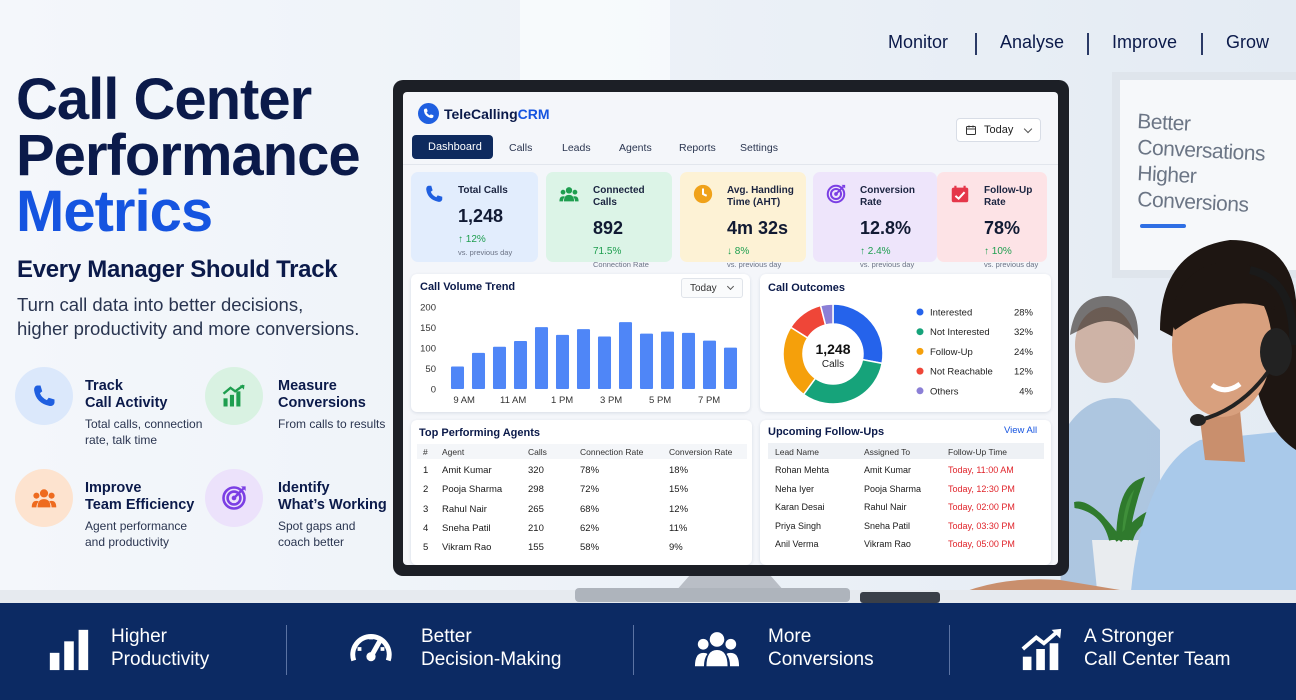 Image resolution: width=1296 pixels, height=700 pixels. Describe the element at coordinates (660, 400) in the screenshot. I see `x-tick-label: 5 PM` at that location.